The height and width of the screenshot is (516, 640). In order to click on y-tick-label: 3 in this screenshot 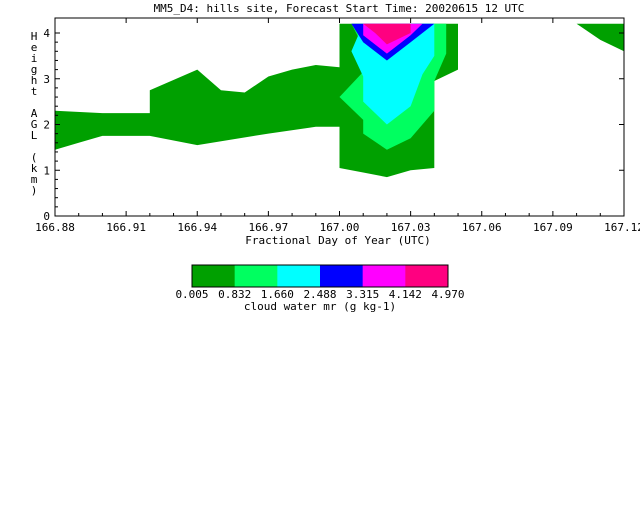, I will do `click(46, 79)`.